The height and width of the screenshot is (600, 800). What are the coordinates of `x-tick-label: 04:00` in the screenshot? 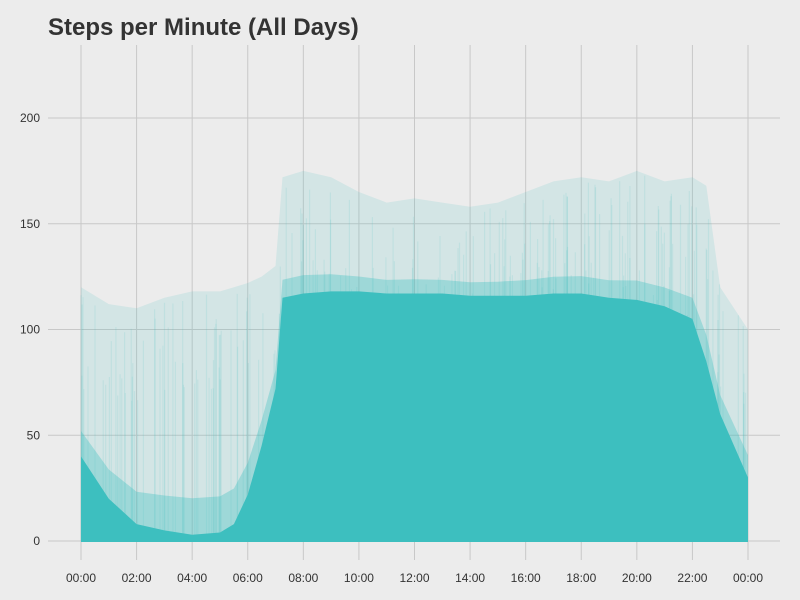 It's located at (192, 578).